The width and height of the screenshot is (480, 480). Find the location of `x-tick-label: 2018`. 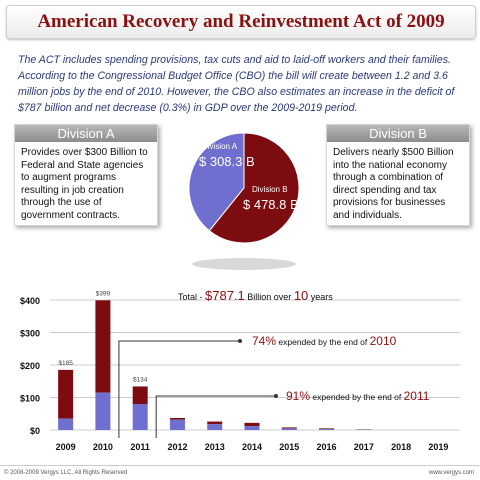

x-tick-label: 2018 is located at coordinates (401, 447).